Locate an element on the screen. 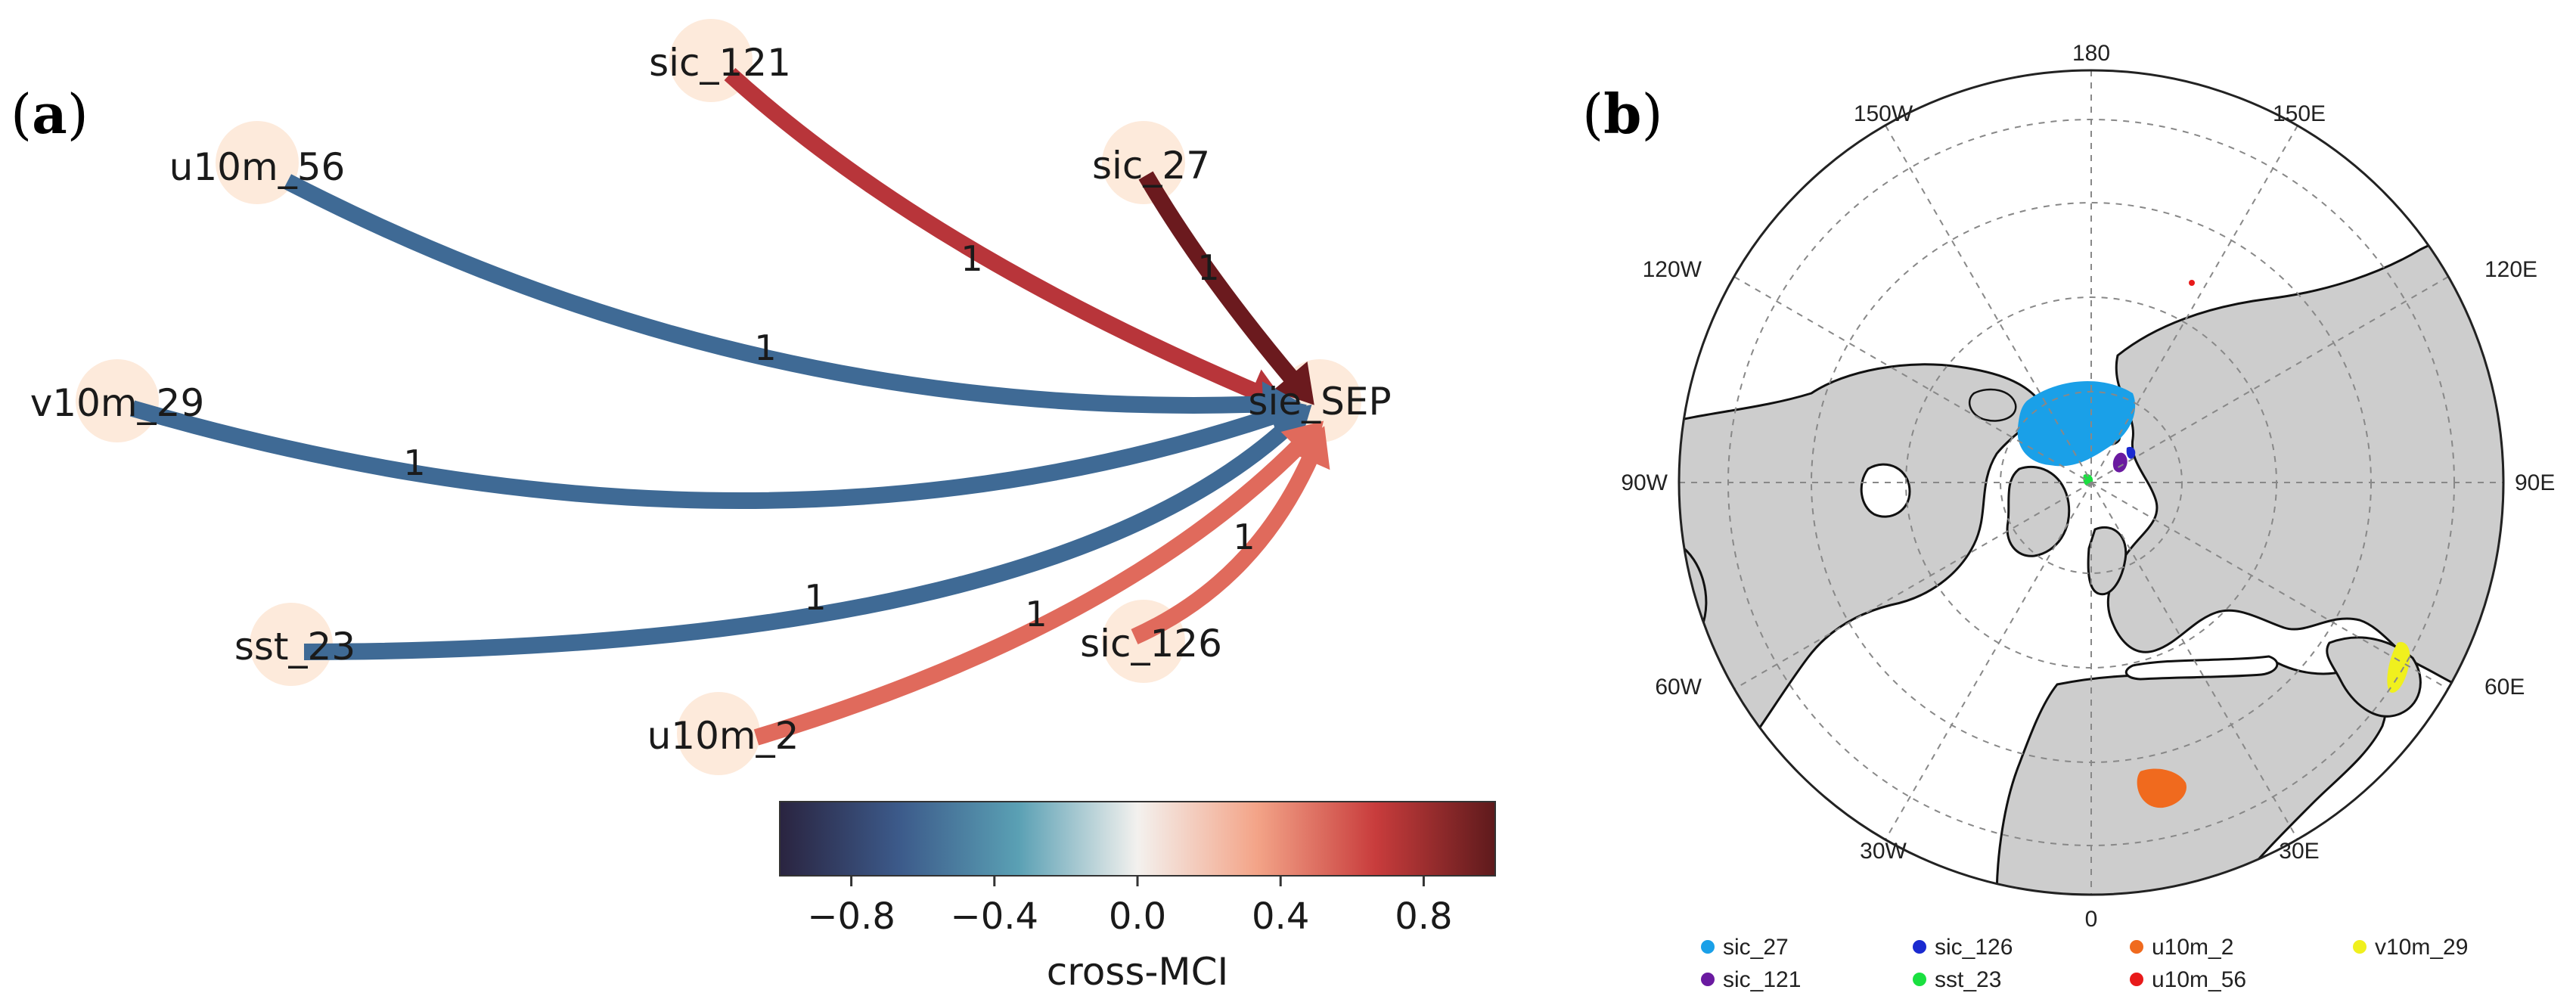 This screenshot has height=996, width=2576. land-eurasia is located at coordinates (2304, 464).